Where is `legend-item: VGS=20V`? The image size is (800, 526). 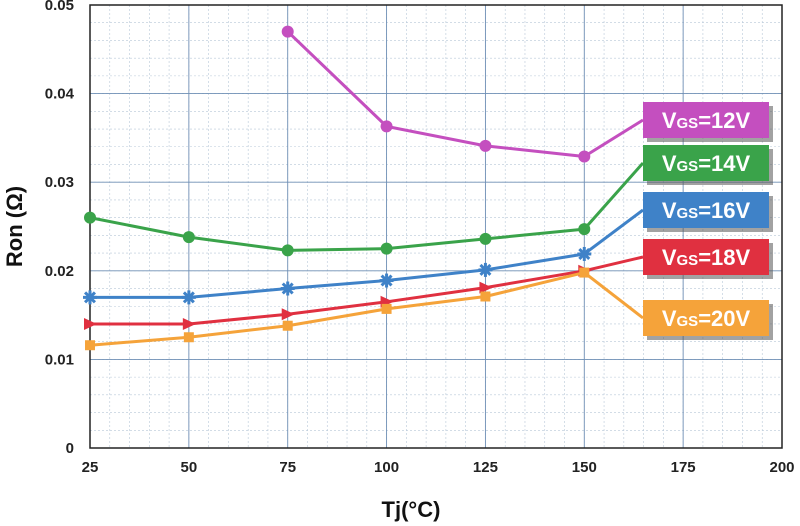 legend-item: VGS=20V is located at coordinates (708, 320).